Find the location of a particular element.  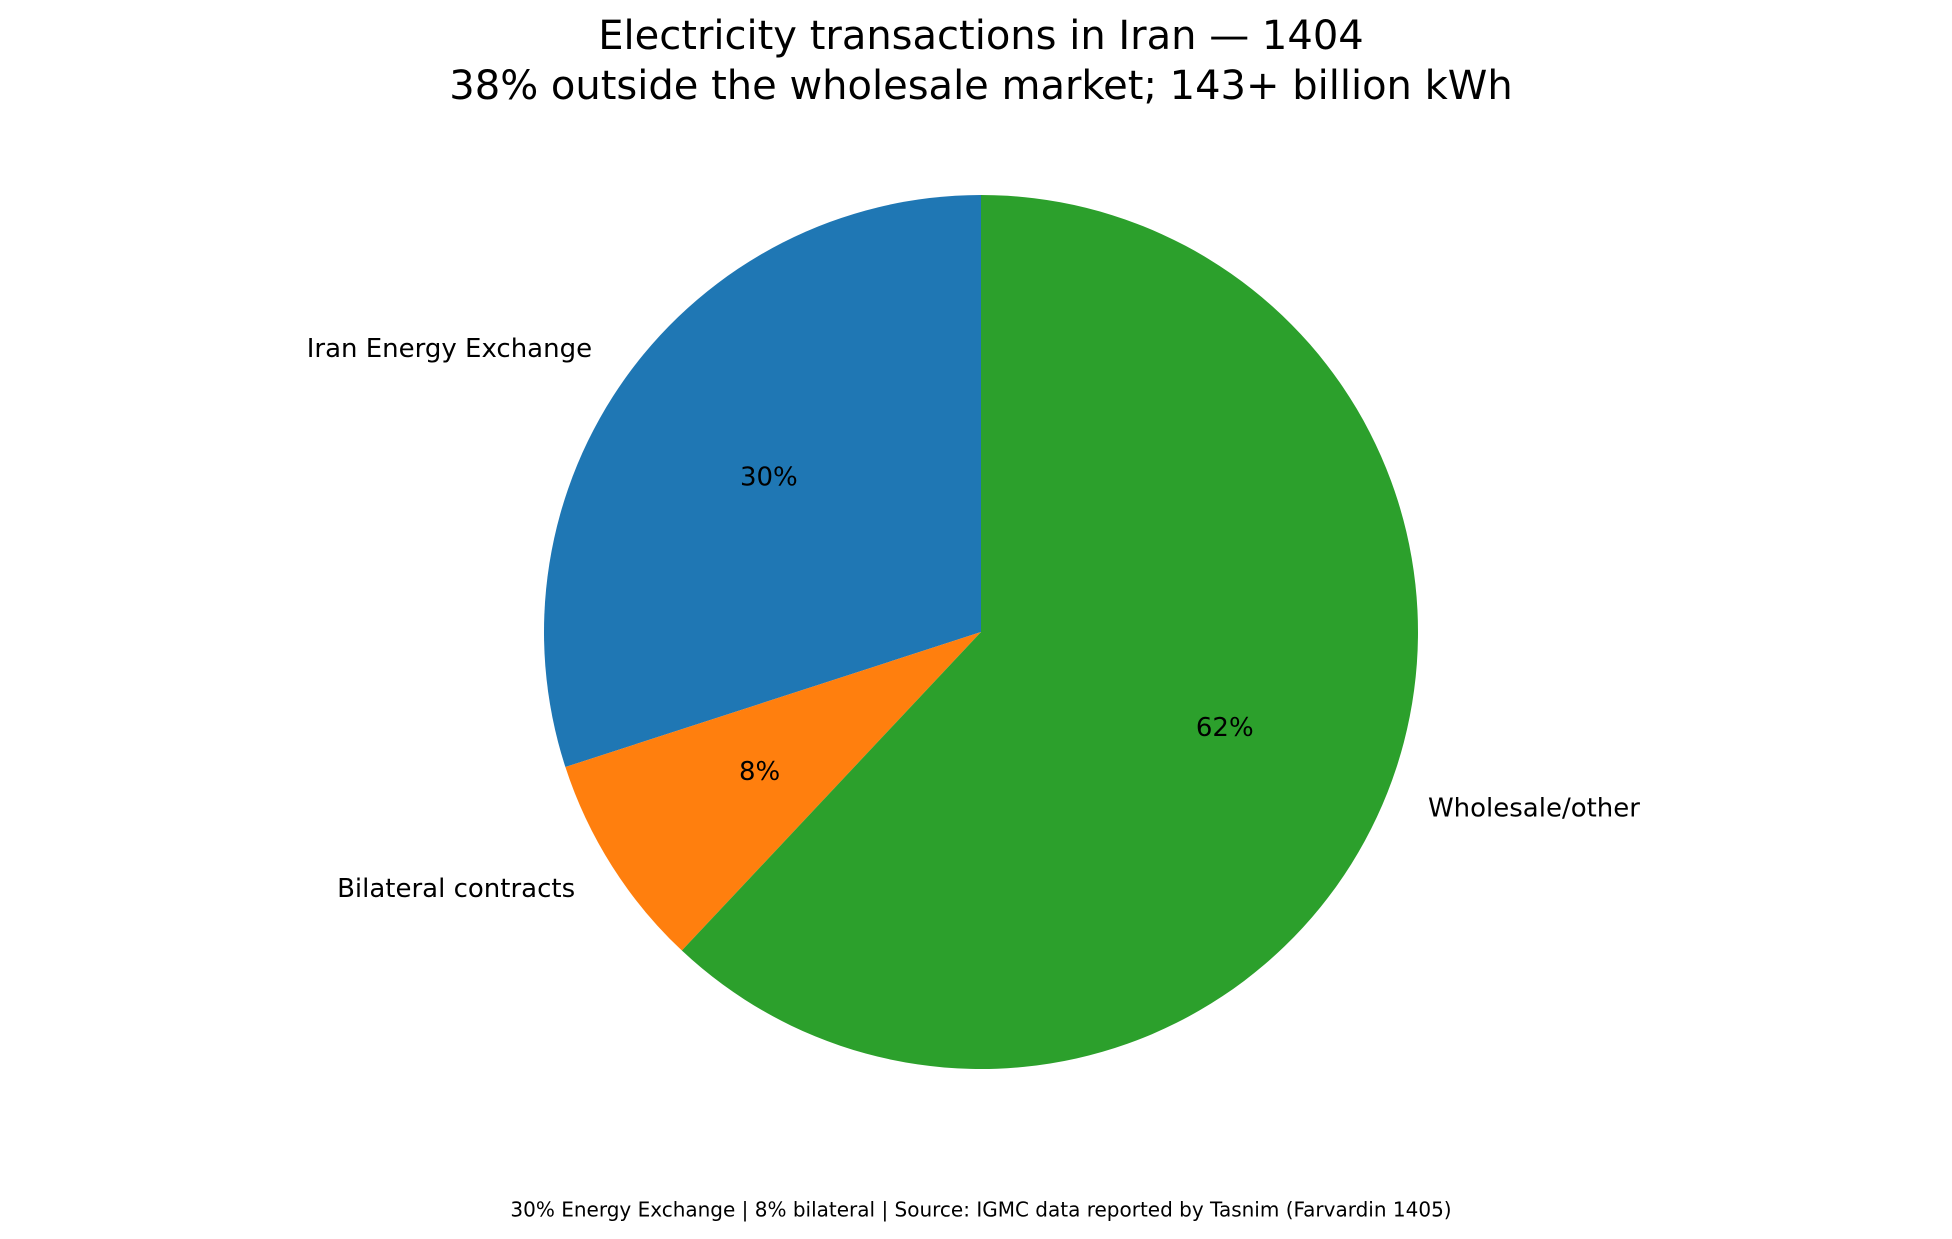

slice-label: Bilateral contracts is located at coordinates (456, 889).